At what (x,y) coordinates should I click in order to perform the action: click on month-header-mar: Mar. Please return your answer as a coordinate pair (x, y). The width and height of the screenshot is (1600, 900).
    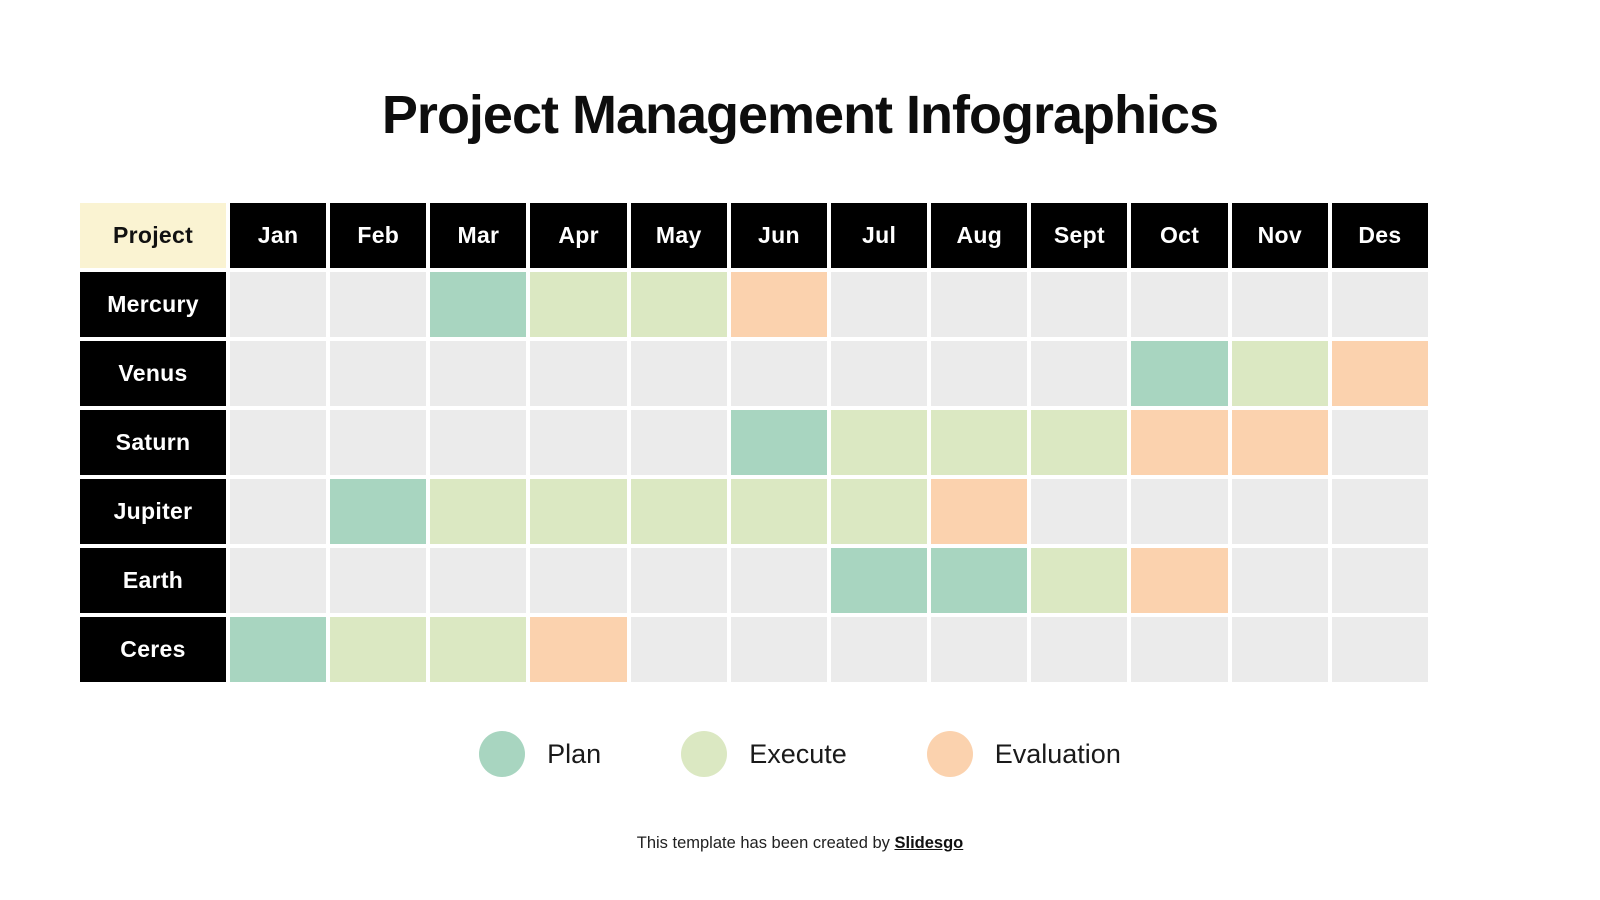
    Looking at the image, I should click on (478, 235).